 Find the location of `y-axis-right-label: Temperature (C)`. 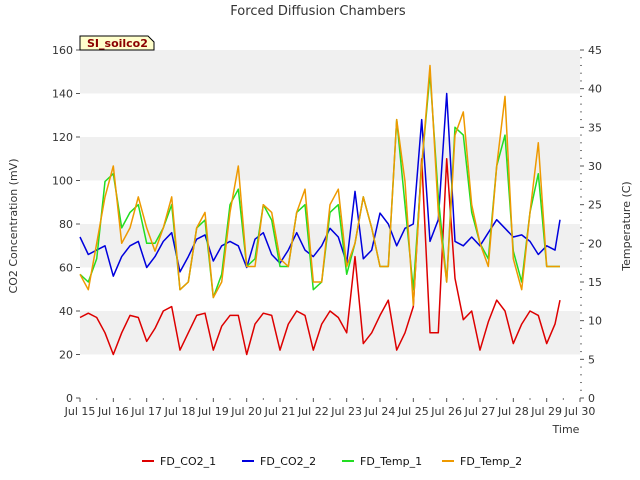

y-axis-right-label: Temperature (C) is located at coordinates (626, 226).